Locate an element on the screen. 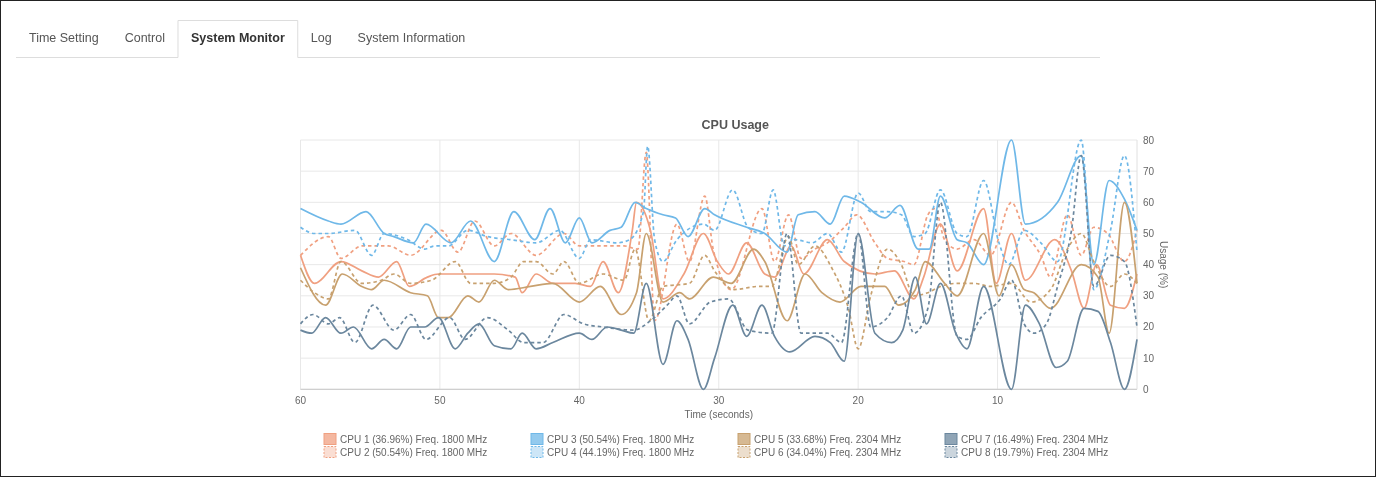 The height and width of the screenshot is (477, 1376). x-tick-label: 20 is located at coordinates (858, 400).